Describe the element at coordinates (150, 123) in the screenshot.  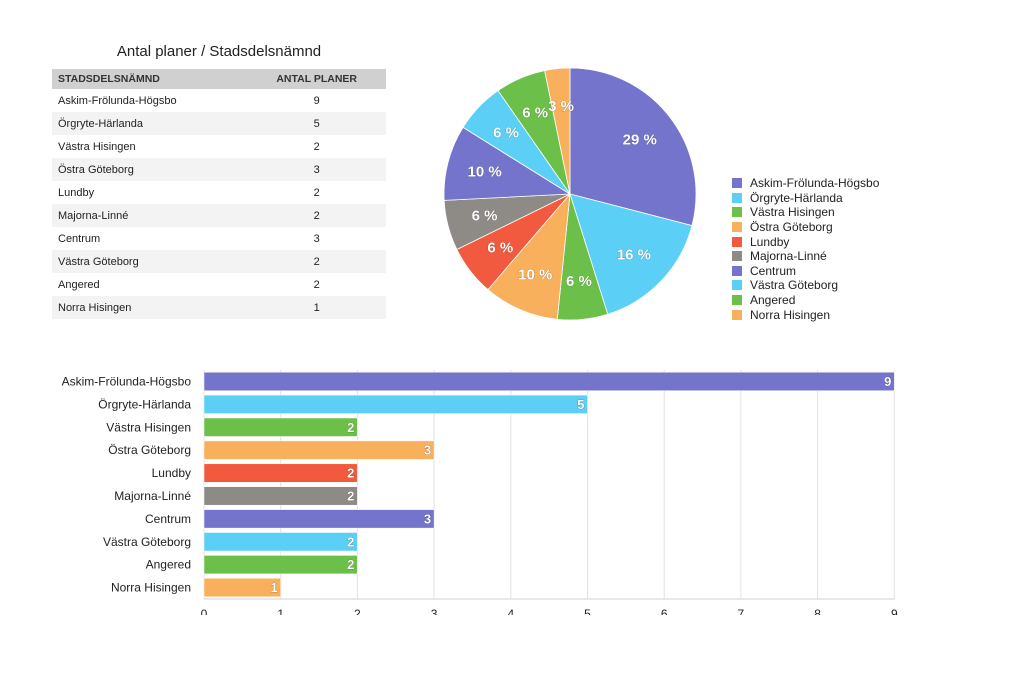
I see `row-name: Örgryte-Härlanda` at that location.